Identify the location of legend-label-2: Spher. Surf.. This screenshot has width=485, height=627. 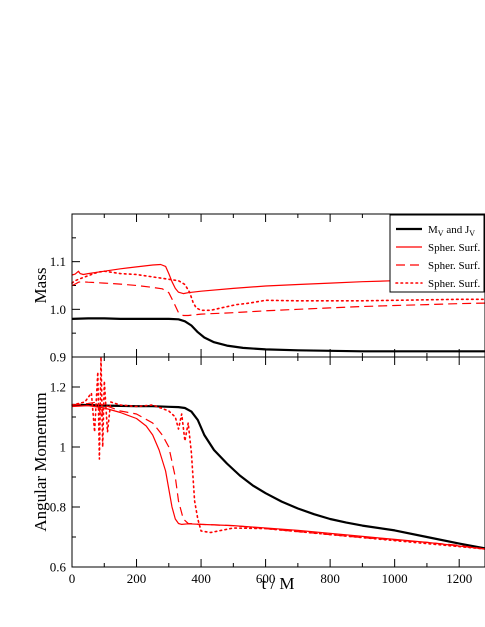
(454, 266).